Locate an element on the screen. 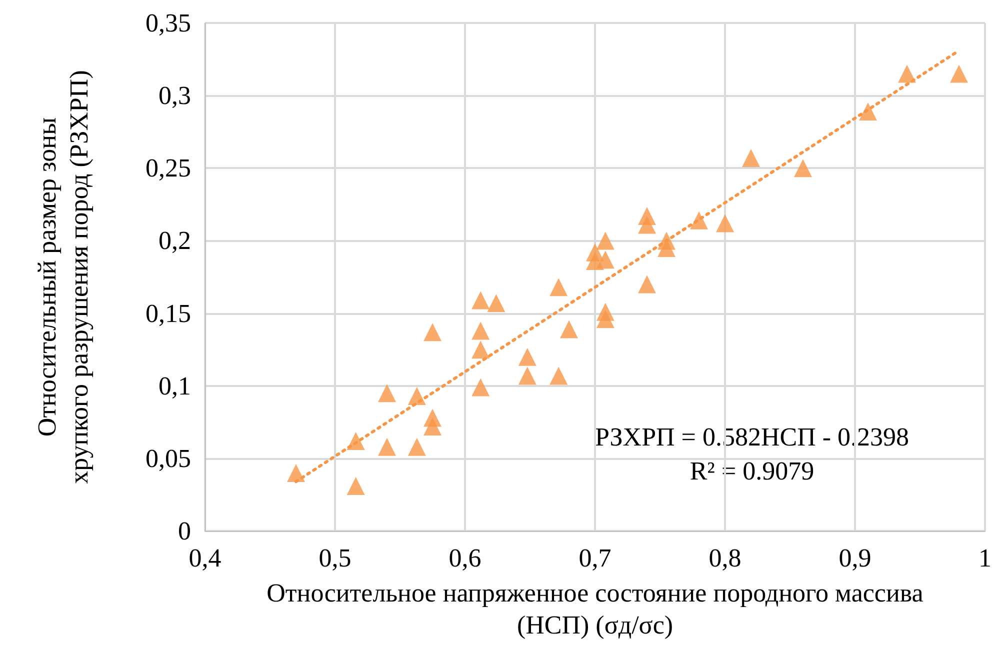 The height and width of the screenshot is (648, 998). x-tick-label: 0,6 is located at coordinates (465, 558).